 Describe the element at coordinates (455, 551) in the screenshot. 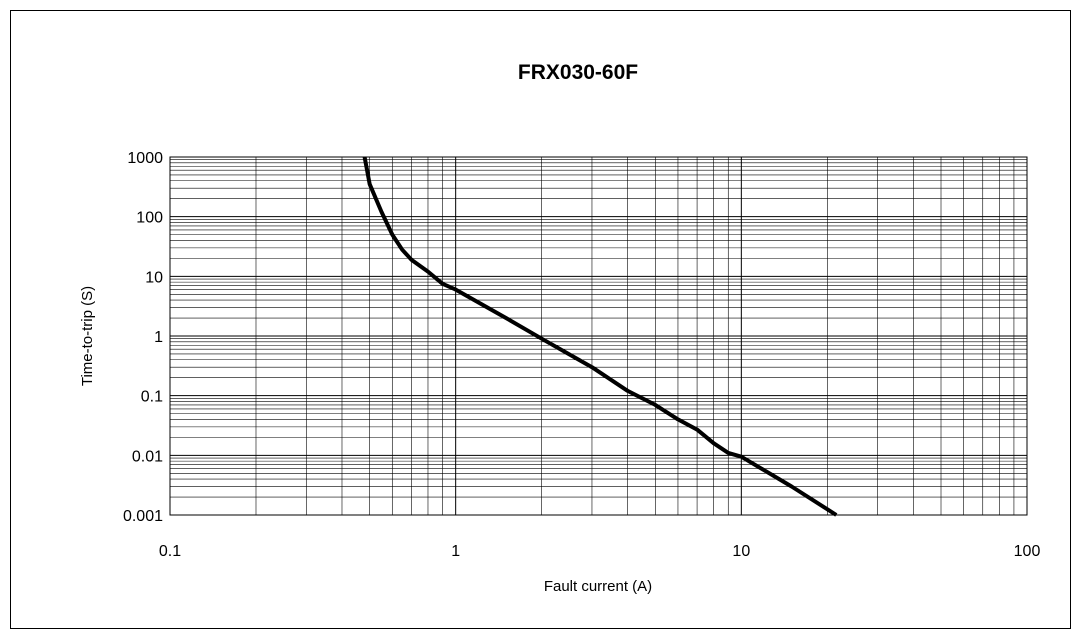

I see `x-tick-label: 1` at that location.